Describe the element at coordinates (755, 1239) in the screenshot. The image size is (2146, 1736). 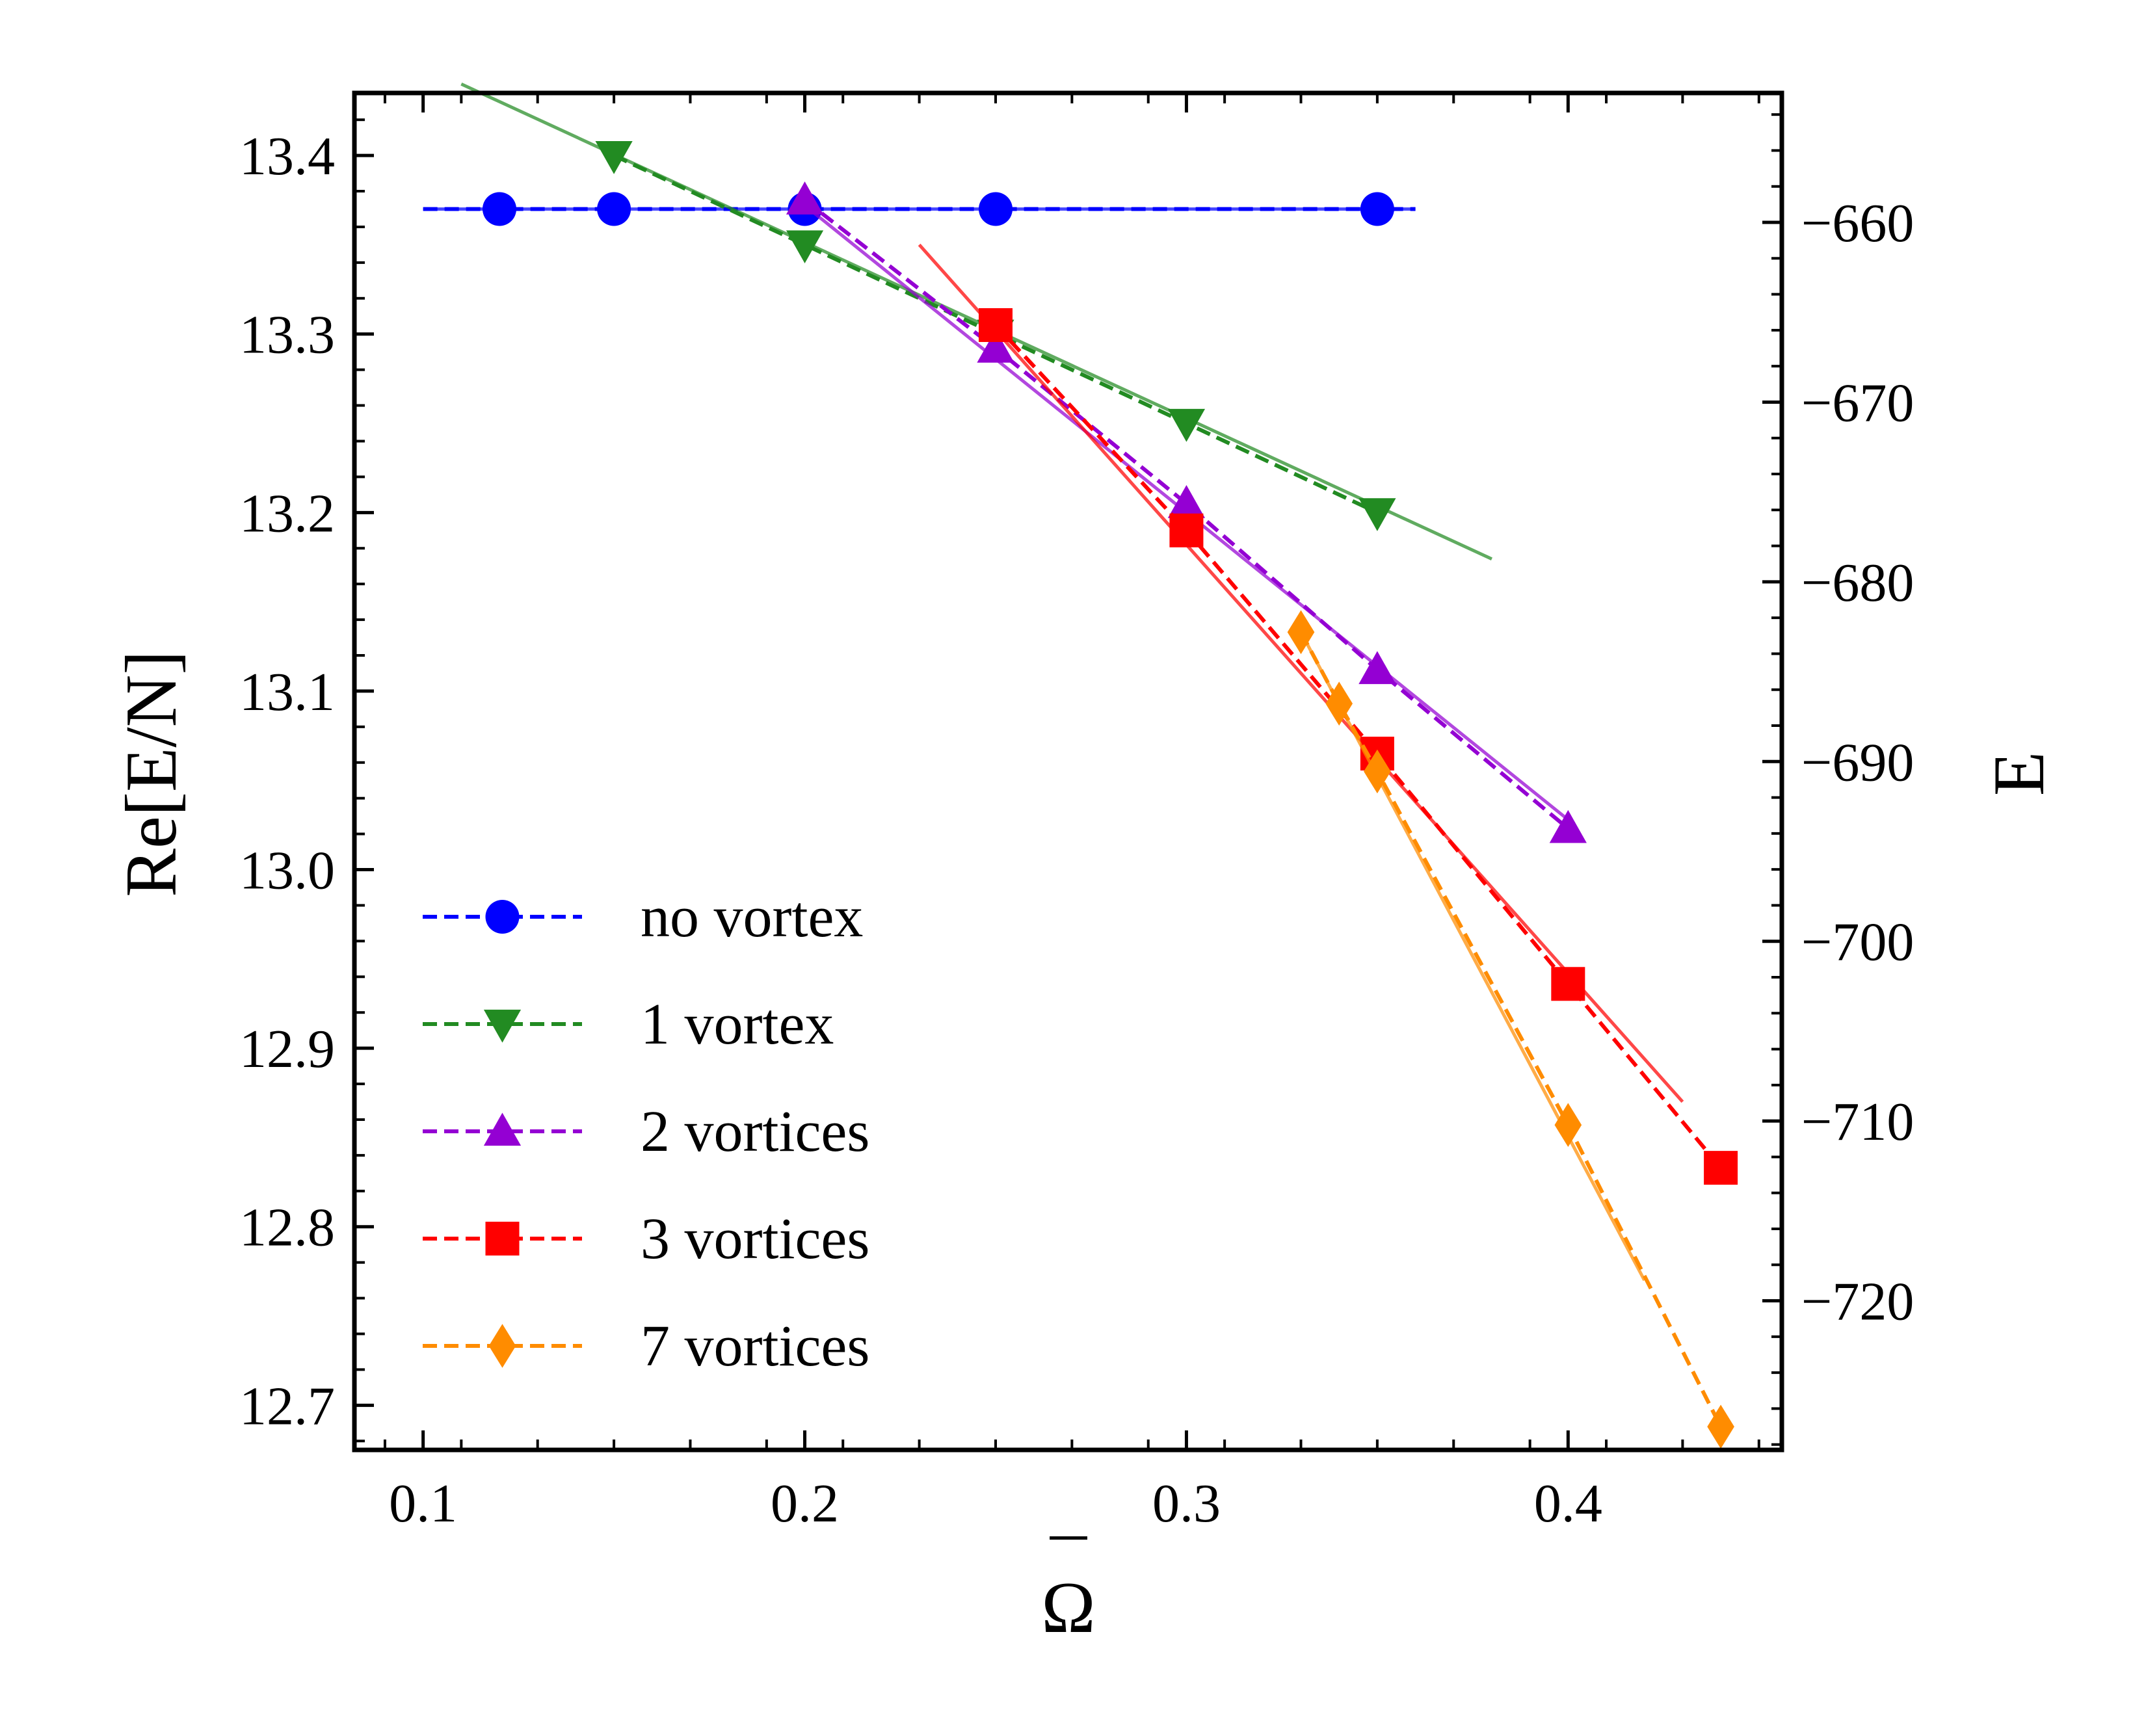
I see `legend-label-3-vortices: 3 vortices` at that location.